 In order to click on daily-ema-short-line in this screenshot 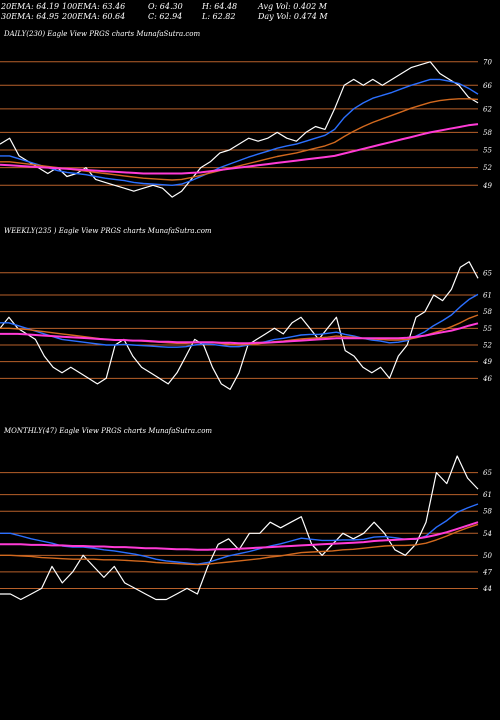, I will do `click(239, 132)`.